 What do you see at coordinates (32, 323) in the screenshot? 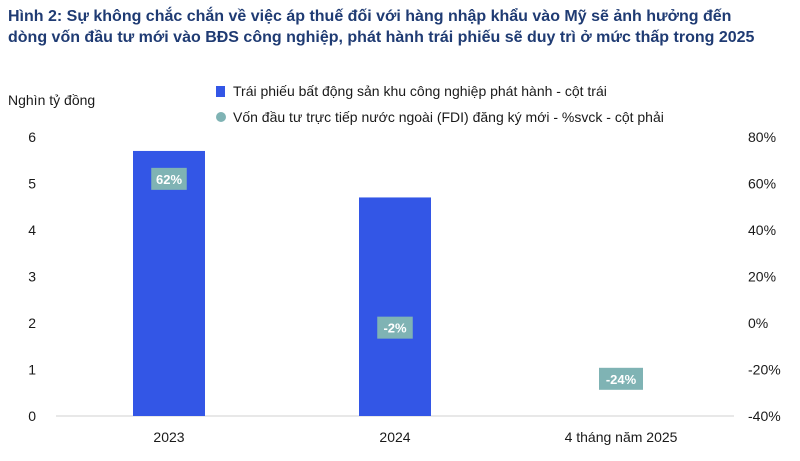
I see `y-axis-tick-label: 2` at bounding box center [32, 323].